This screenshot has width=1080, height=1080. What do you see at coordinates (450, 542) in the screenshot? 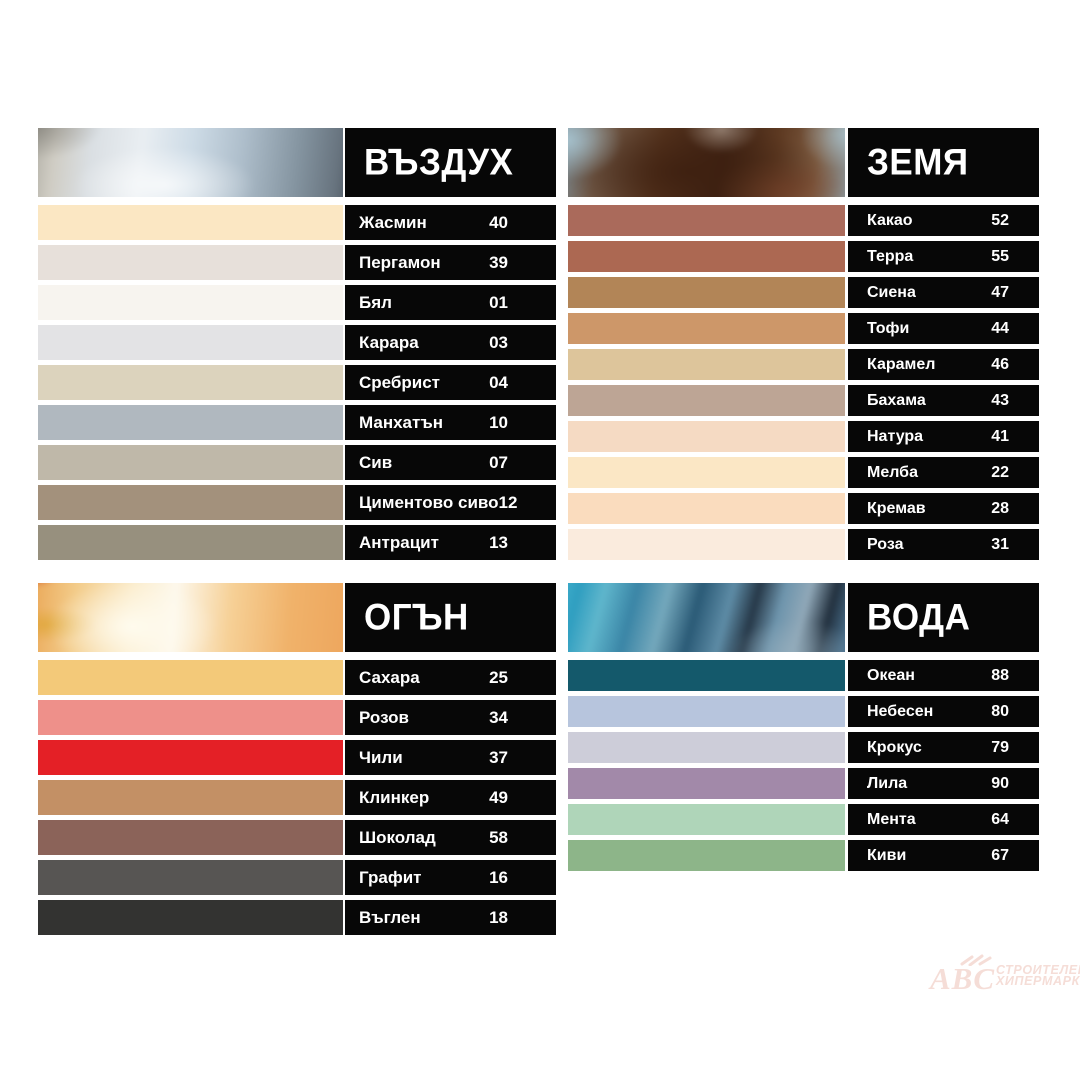
I see `color-label-box: Антрацит 13` at bounding box center [450, 542].